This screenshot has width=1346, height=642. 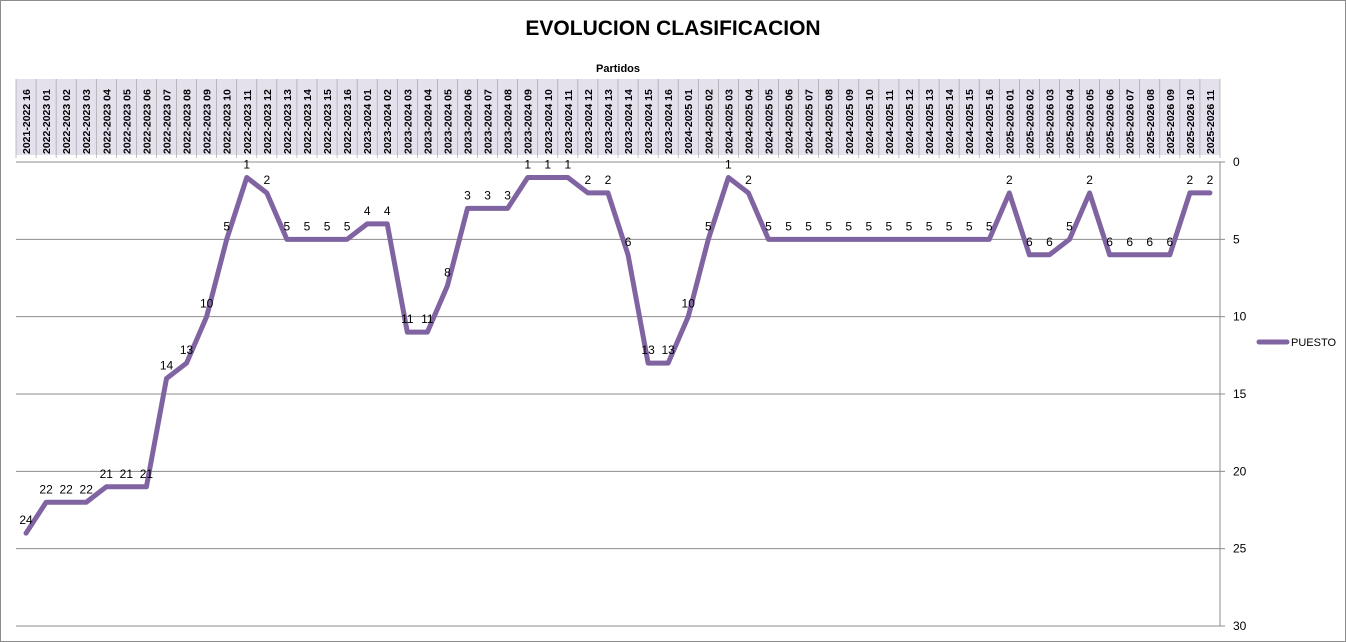 What do you see at coordinates (950, 121) in the screenshot?
I see `x-tick-label: 2024-2025 14` at bounding box center [950, 121].